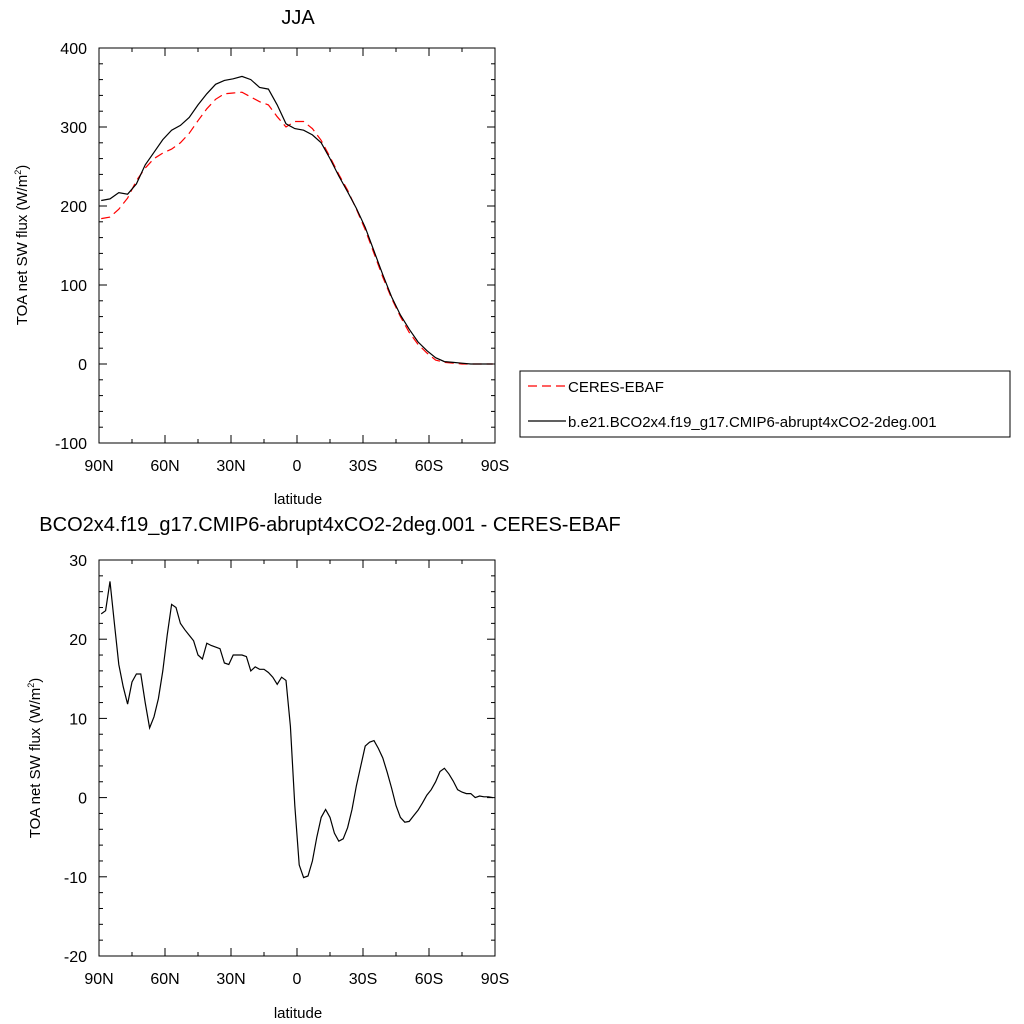  What do you see at coordinates (363, 979) in the screenshot?
I see `bottom-xtick-label: 30S` at bounding box center [363, 979].